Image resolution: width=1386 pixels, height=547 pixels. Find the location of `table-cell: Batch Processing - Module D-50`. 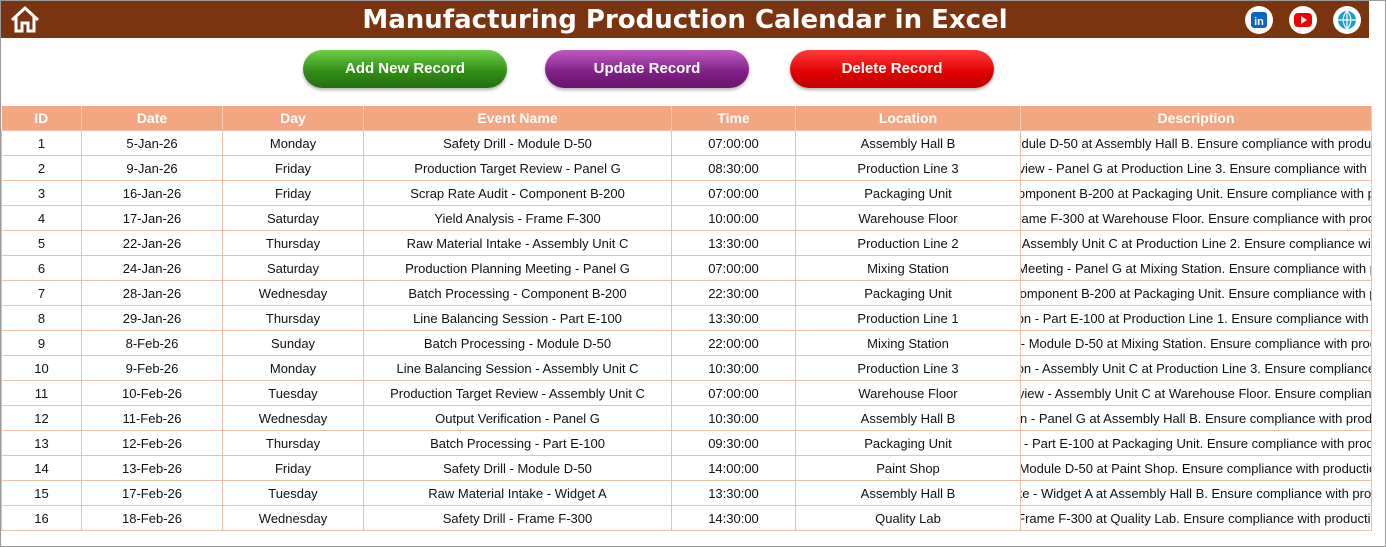

table-cell: Batch Processing - Module D-50 is located at coordinates (517, 343).